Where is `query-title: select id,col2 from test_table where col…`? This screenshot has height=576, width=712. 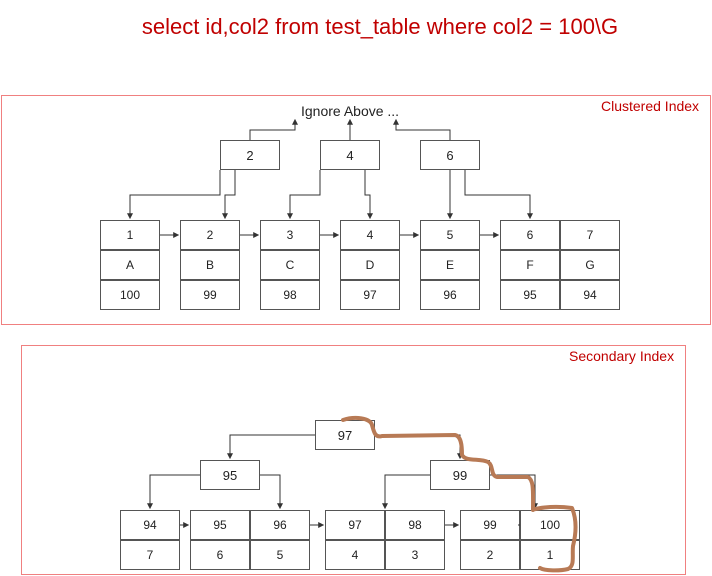
query-title: select id,col2 from test_table where col… is located at coordinates (380, 26).